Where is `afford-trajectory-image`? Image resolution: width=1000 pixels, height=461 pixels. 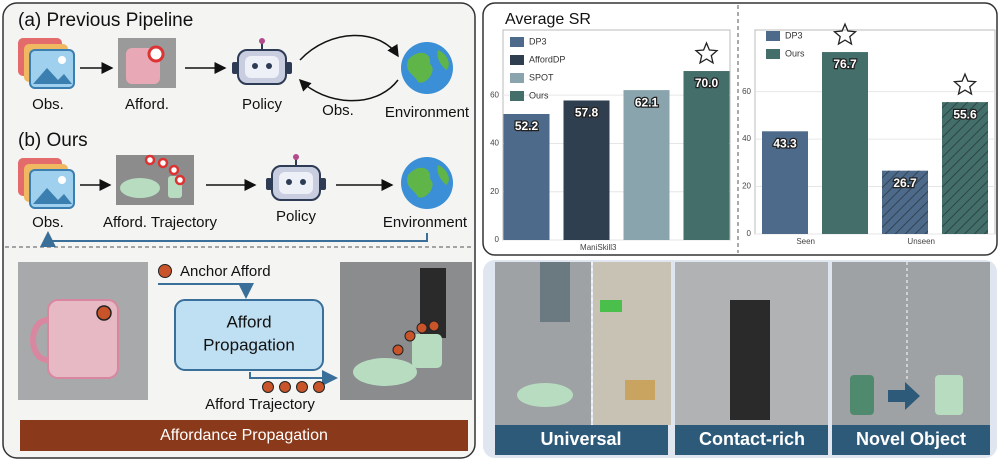 afford-trajectory-image is located at coordinates (155, 179).